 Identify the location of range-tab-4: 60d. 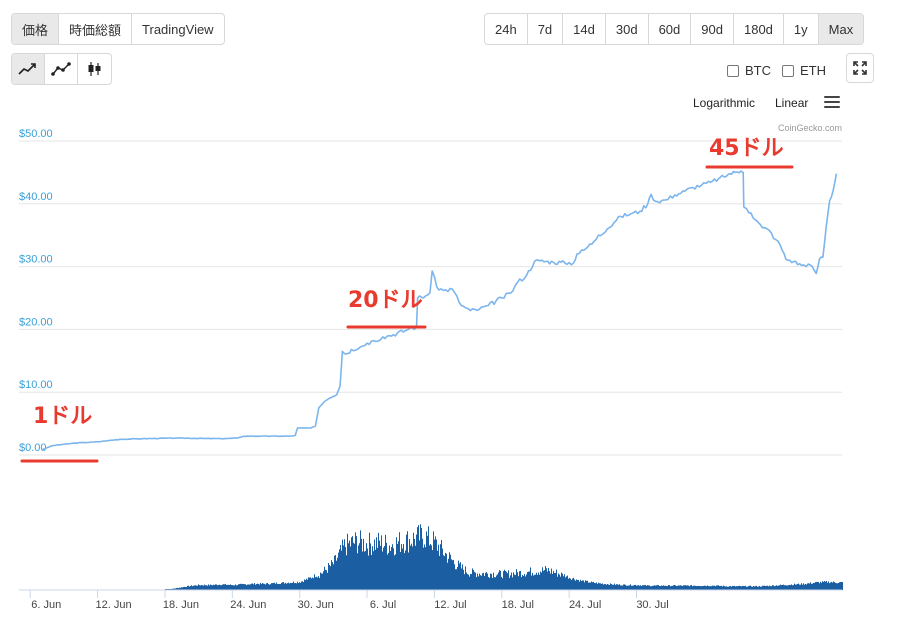
(670, 29).